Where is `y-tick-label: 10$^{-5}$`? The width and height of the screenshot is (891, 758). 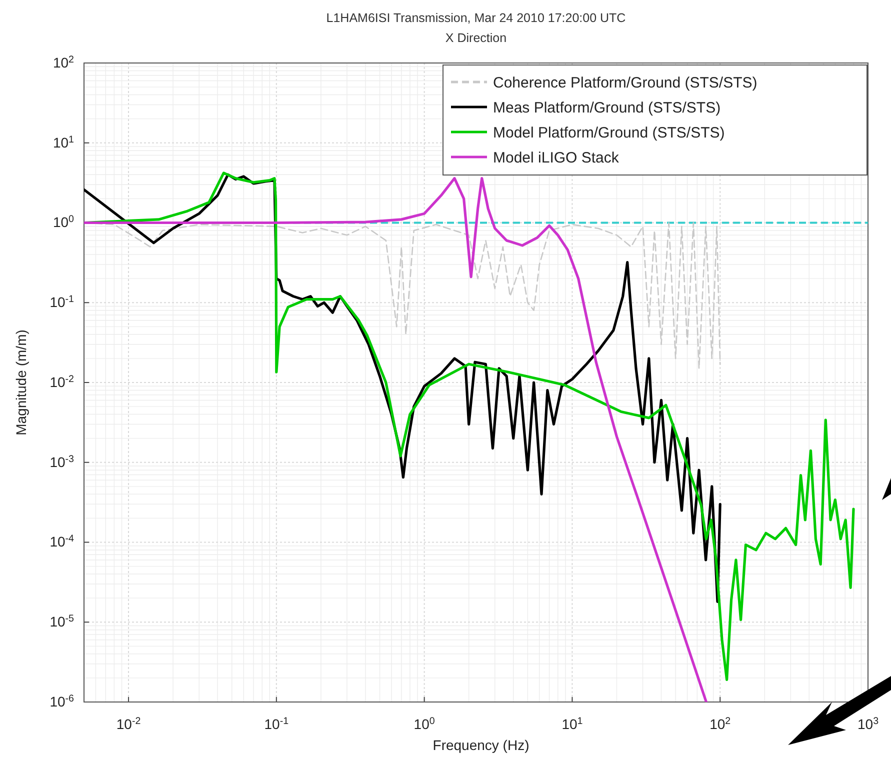 y-tick-label: 10$^{-5}$ is located at coordinates (62, 621).